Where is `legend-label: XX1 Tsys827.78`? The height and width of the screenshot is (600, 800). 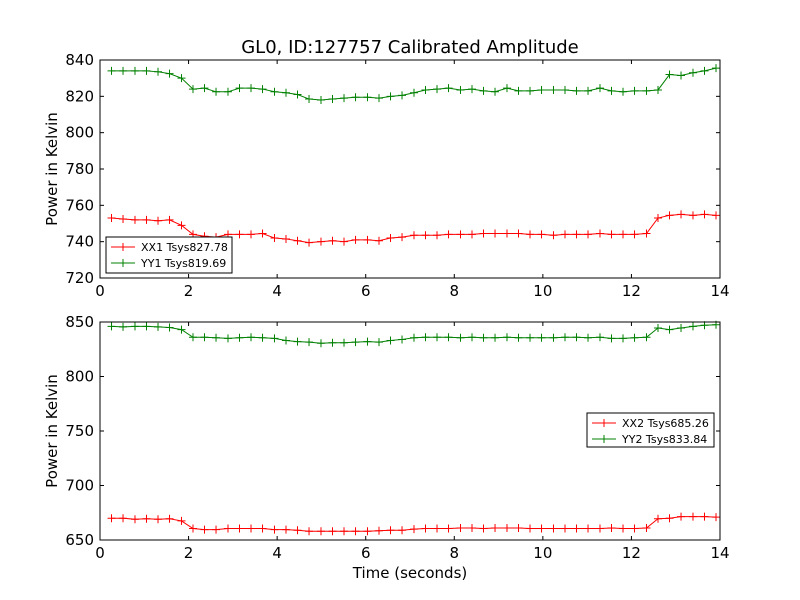
legend-label: XX1 Tsys827.78 is located at coordinates (184, 247).